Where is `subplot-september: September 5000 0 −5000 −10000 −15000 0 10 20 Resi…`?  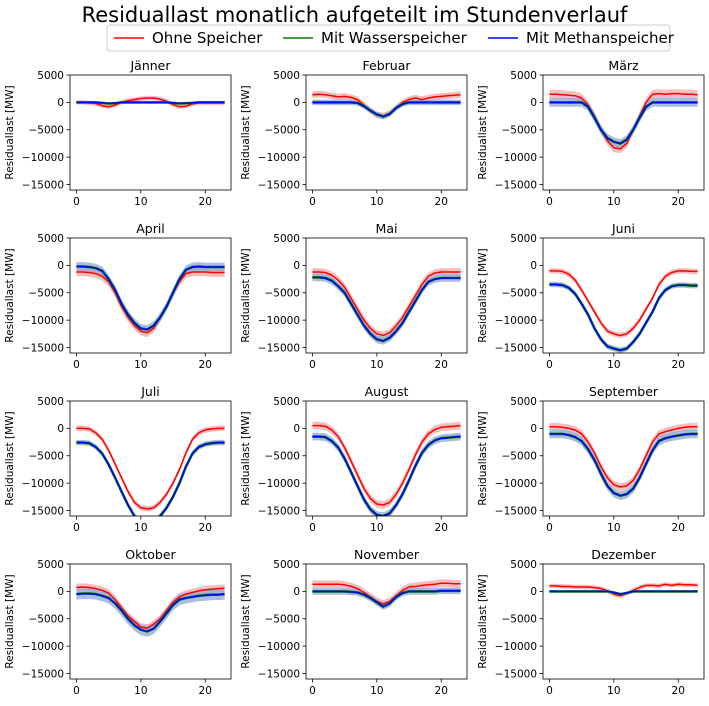 subplot-september: September 5000 0 −5000 −10000 −15000 0 10 20 Resi… is located at coordinates (591, 459).